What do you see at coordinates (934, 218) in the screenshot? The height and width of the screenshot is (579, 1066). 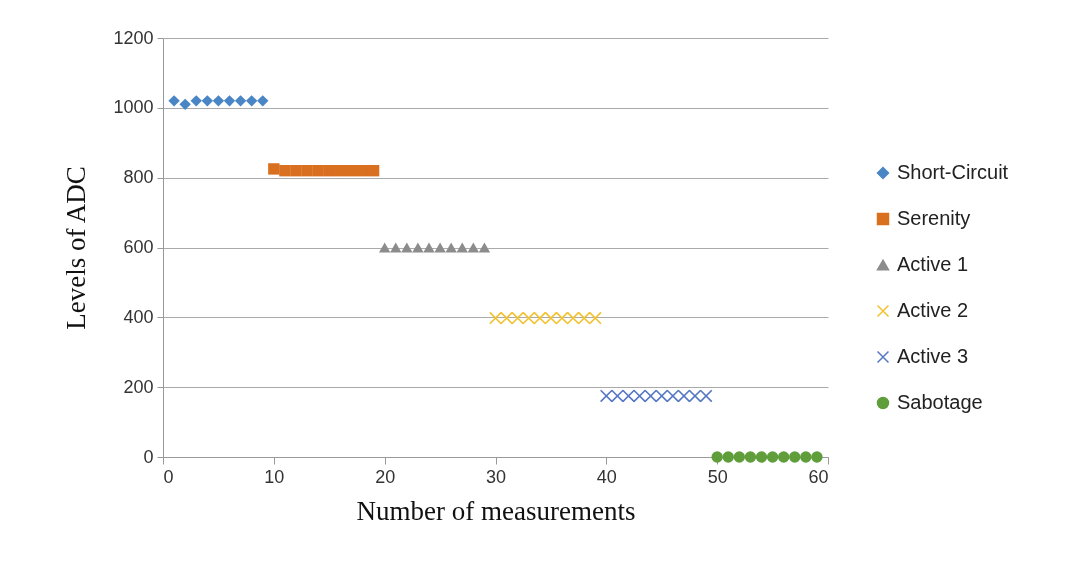 I see `legend-label: Serenity` at bounding box center [934, 218].